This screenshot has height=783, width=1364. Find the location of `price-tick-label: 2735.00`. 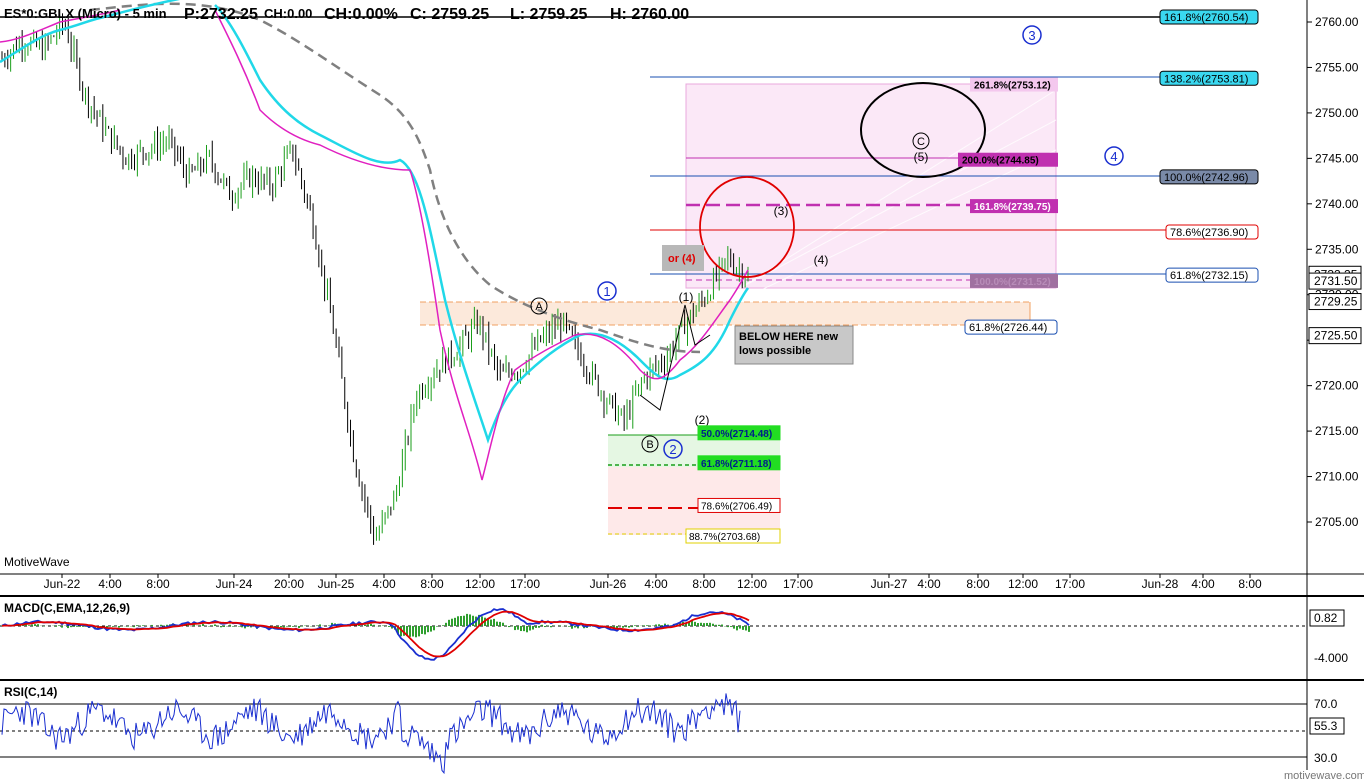

price-tick-label: 2735.00 is located at coordinates (1337, 249).